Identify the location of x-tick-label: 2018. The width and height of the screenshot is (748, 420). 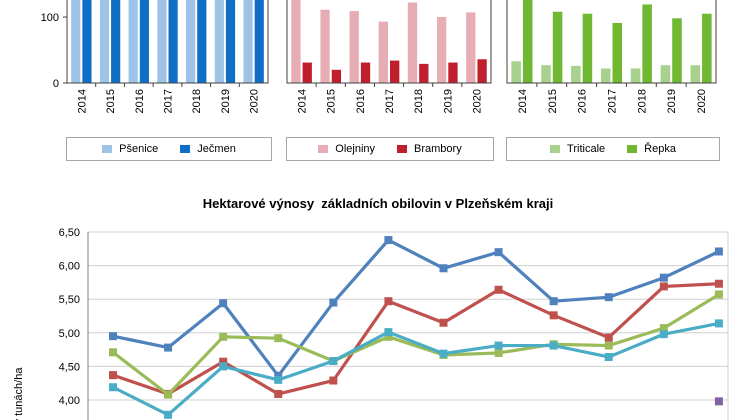
(642, 101).